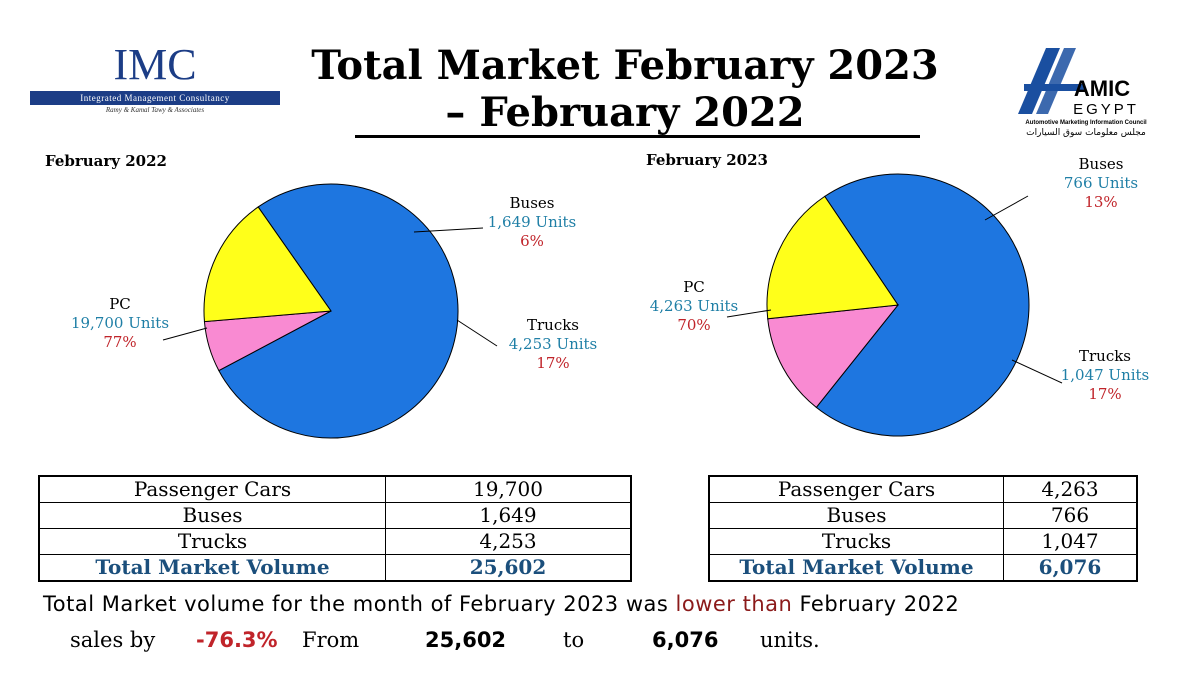  What do you see at coordinates (685, 640) in the screenshot?
I see `summary-to-value: 6,076` at bounding box center [685, 640].